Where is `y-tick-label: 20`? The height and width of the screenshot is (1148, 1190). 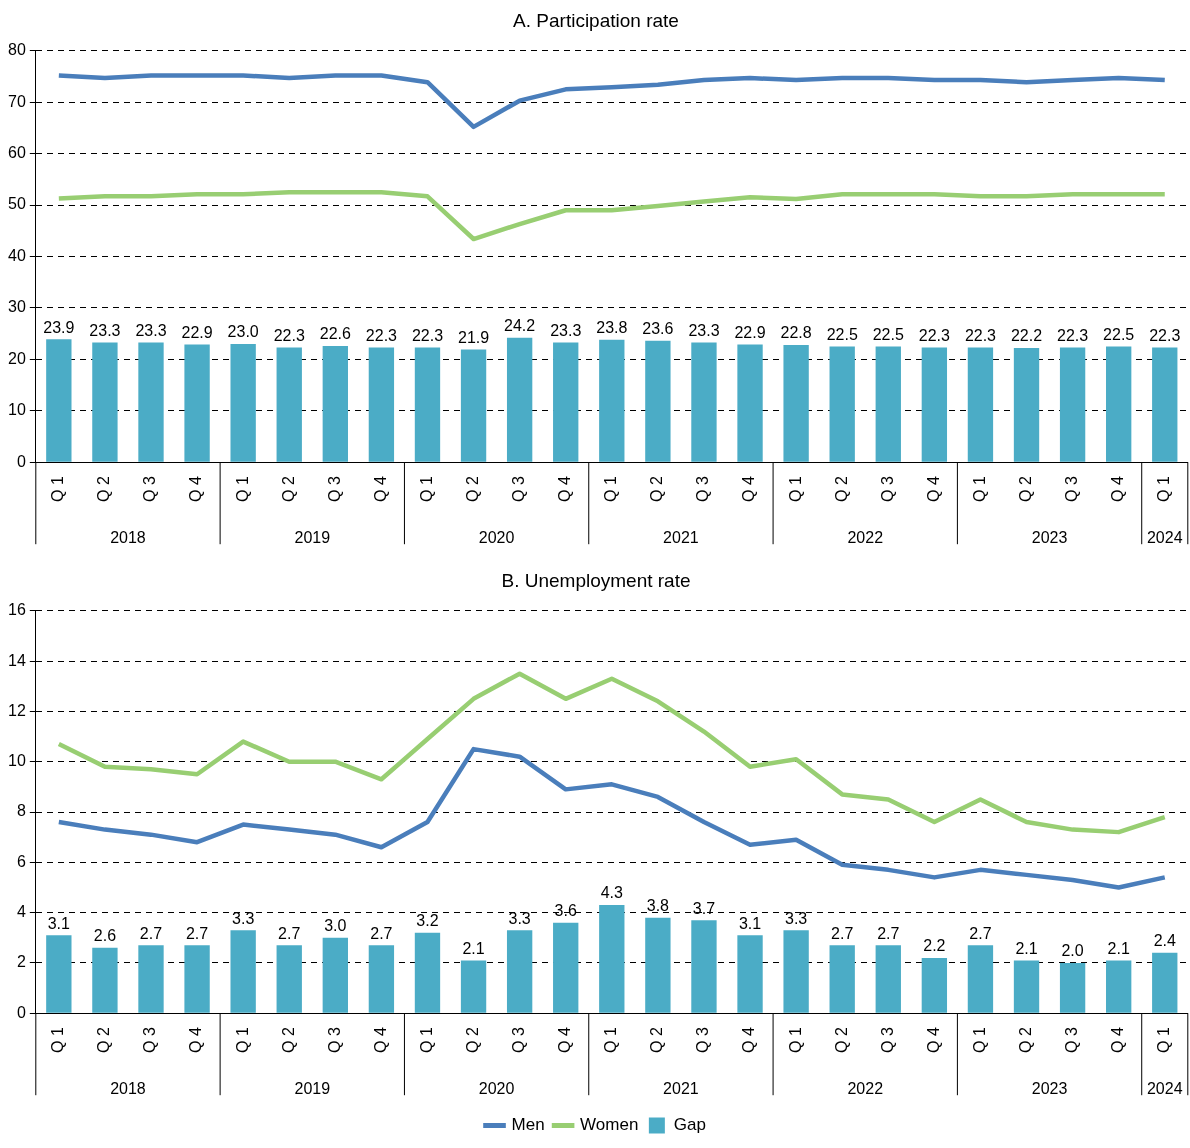
y-tick-label: 20 is located at coordinates (17, 358).